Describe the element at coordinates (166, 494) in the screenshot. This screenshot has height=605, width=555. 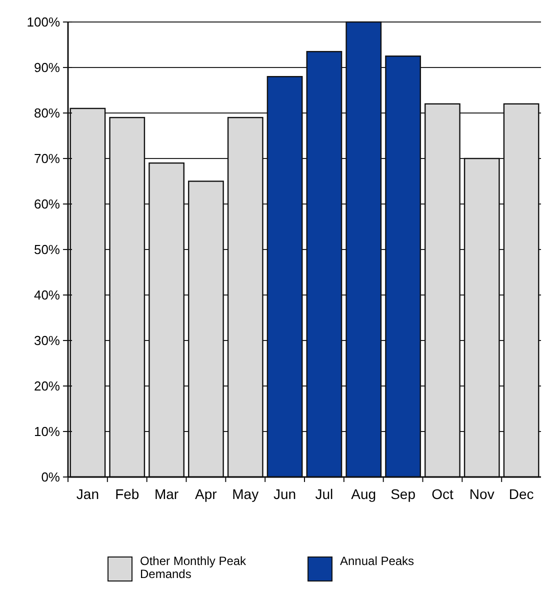
I see `x-tick-label: Mar` at that location.